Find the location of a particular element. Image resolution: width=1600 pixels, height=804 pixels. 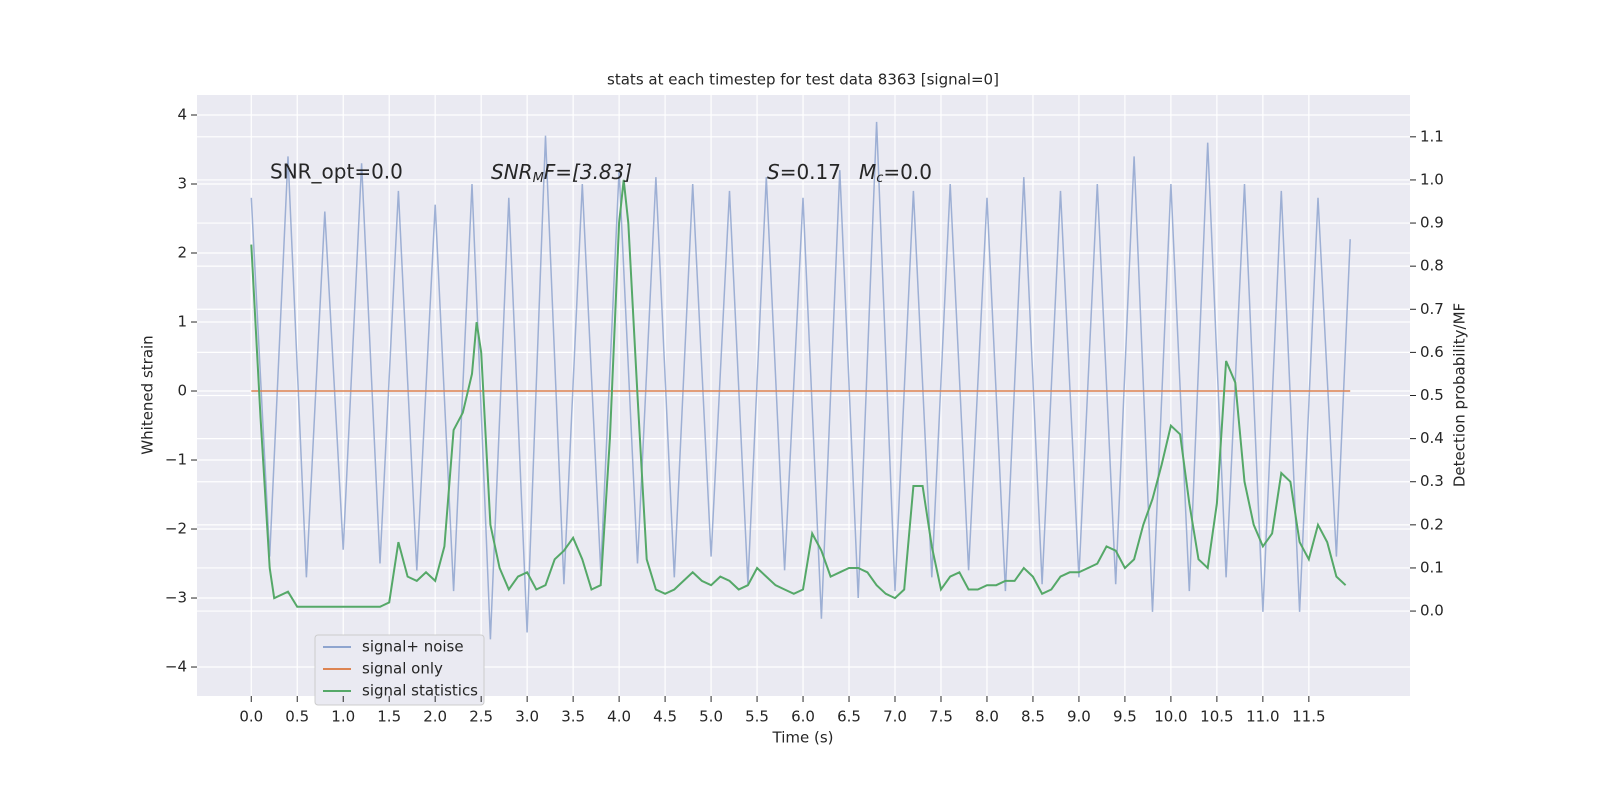

y-tick-label: 1 is located at coordinates (182, 322).